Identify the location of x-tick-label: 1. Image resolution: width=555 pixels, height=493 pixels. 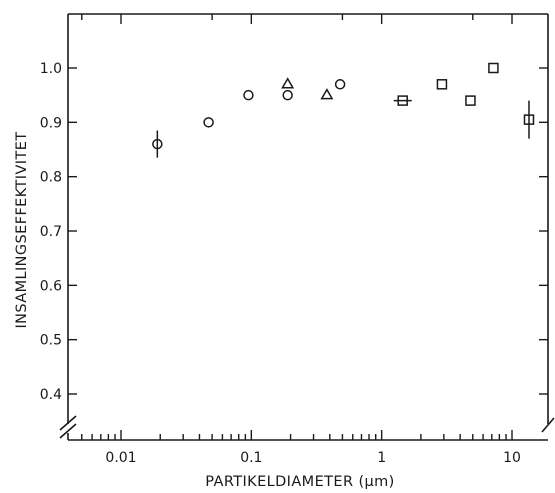
(381, 458).